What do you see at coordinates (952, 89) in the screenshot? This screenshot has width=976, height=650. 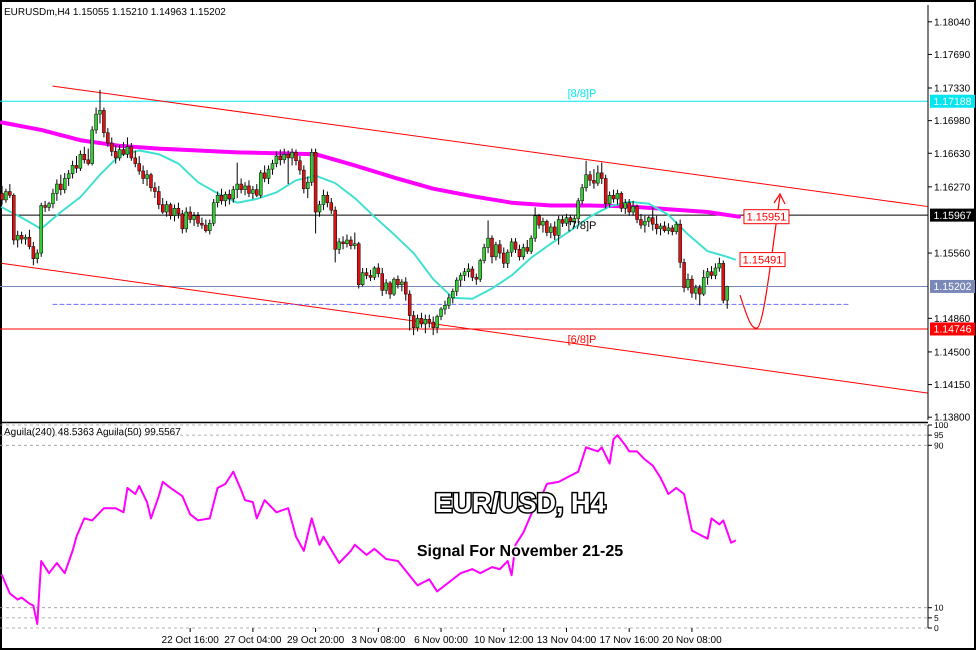 I see `y-tick-label: 1.17330` at bounding box center [952, 89].